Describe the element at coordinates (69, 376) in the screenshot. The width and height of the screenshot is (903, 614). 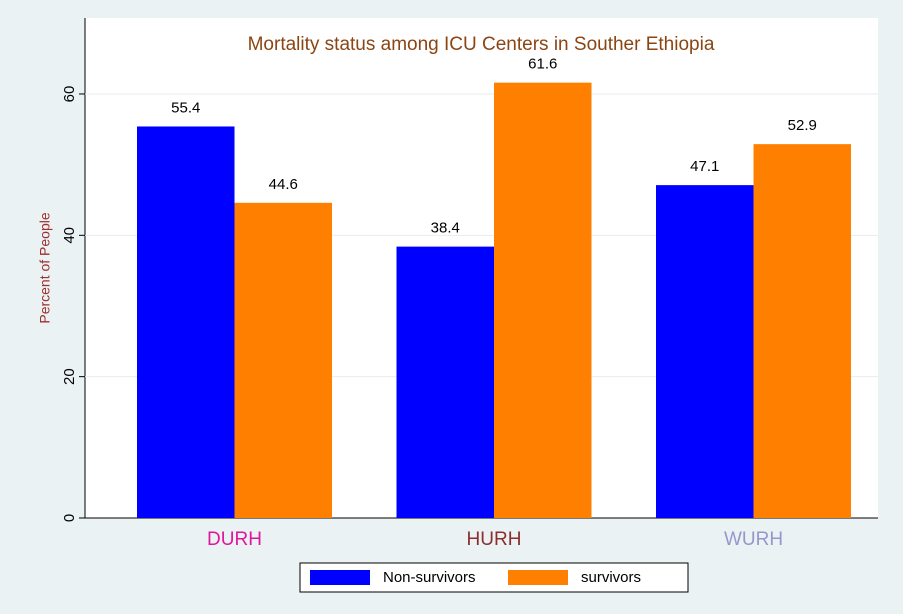
I see `y-tick-label: 20` at that location.